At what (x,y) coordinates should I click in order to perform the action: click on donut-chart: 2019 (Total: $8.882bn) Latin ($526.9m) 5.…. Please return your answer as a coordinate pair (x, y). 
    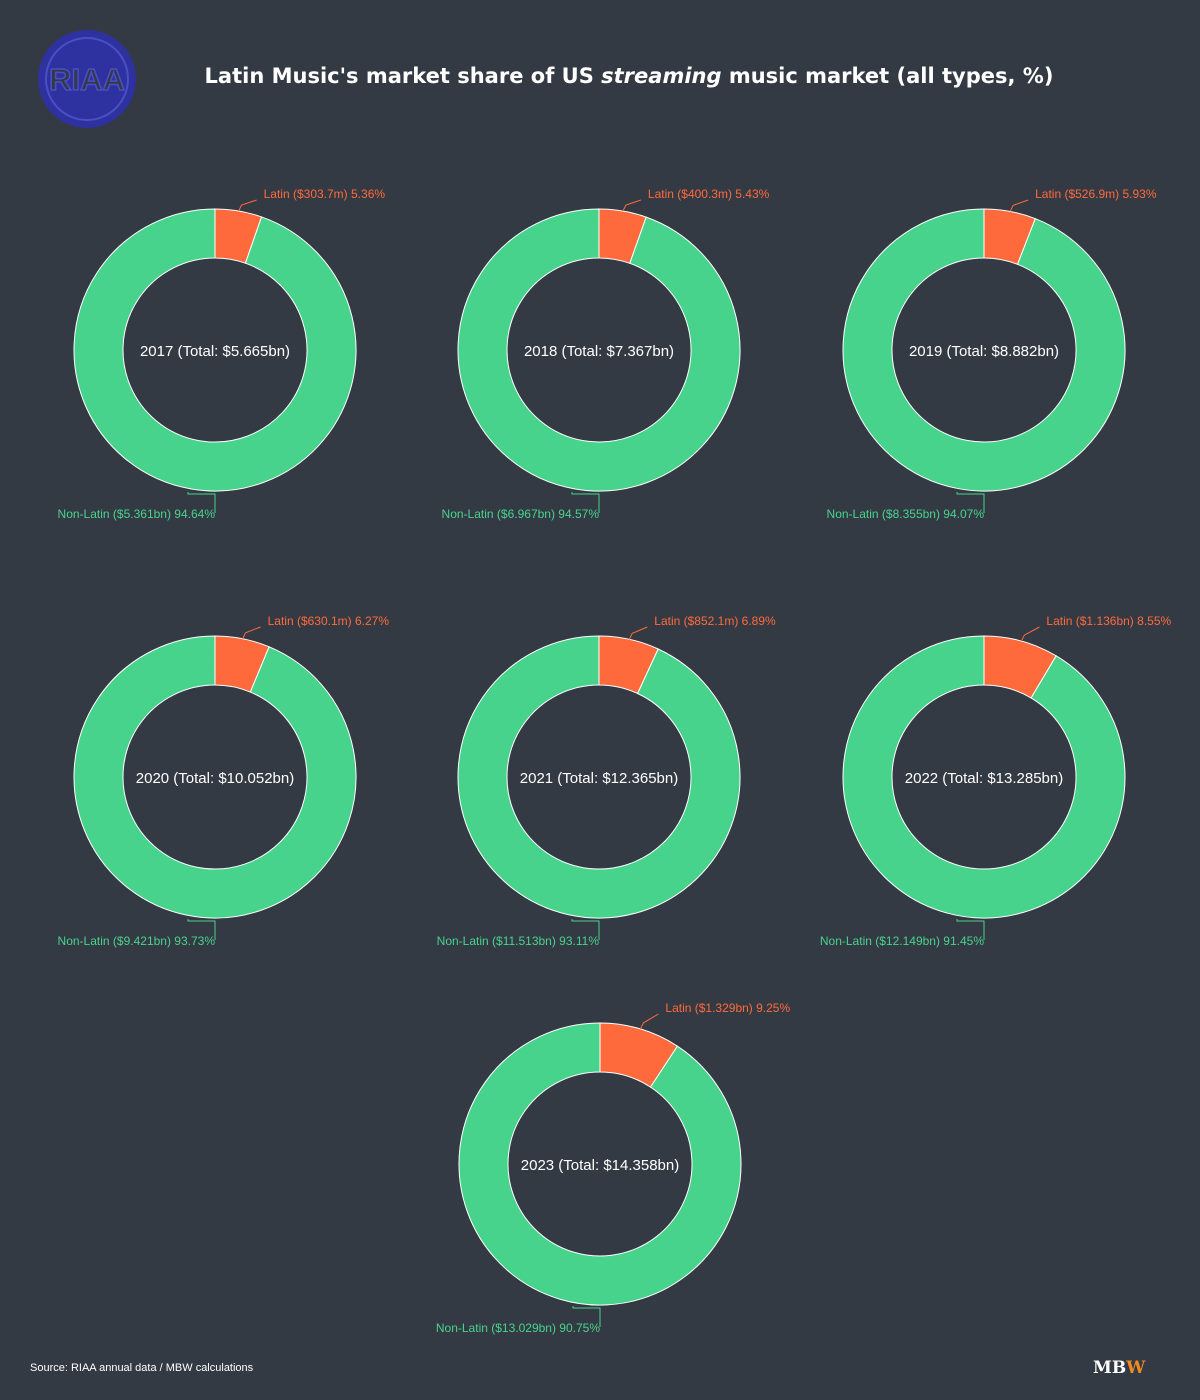
    Looking at the image, I should click on (992, 354).